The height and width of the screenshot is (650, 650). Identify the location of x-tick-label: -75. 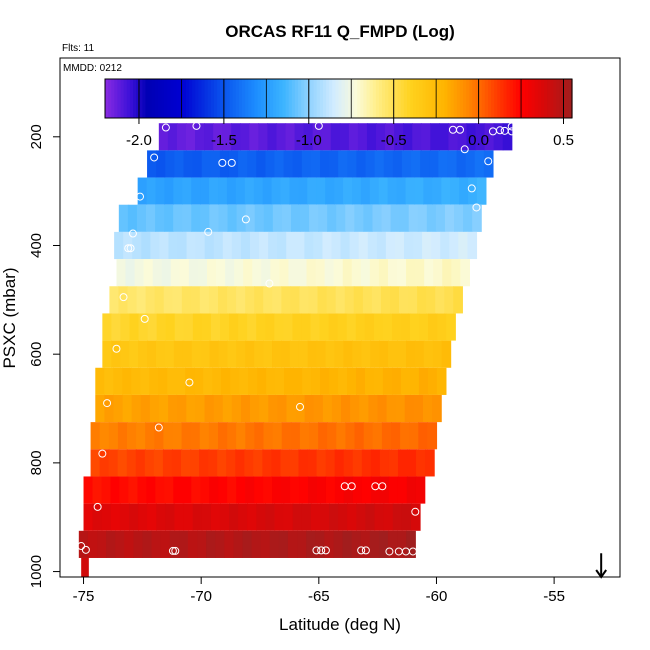
(84, 596).